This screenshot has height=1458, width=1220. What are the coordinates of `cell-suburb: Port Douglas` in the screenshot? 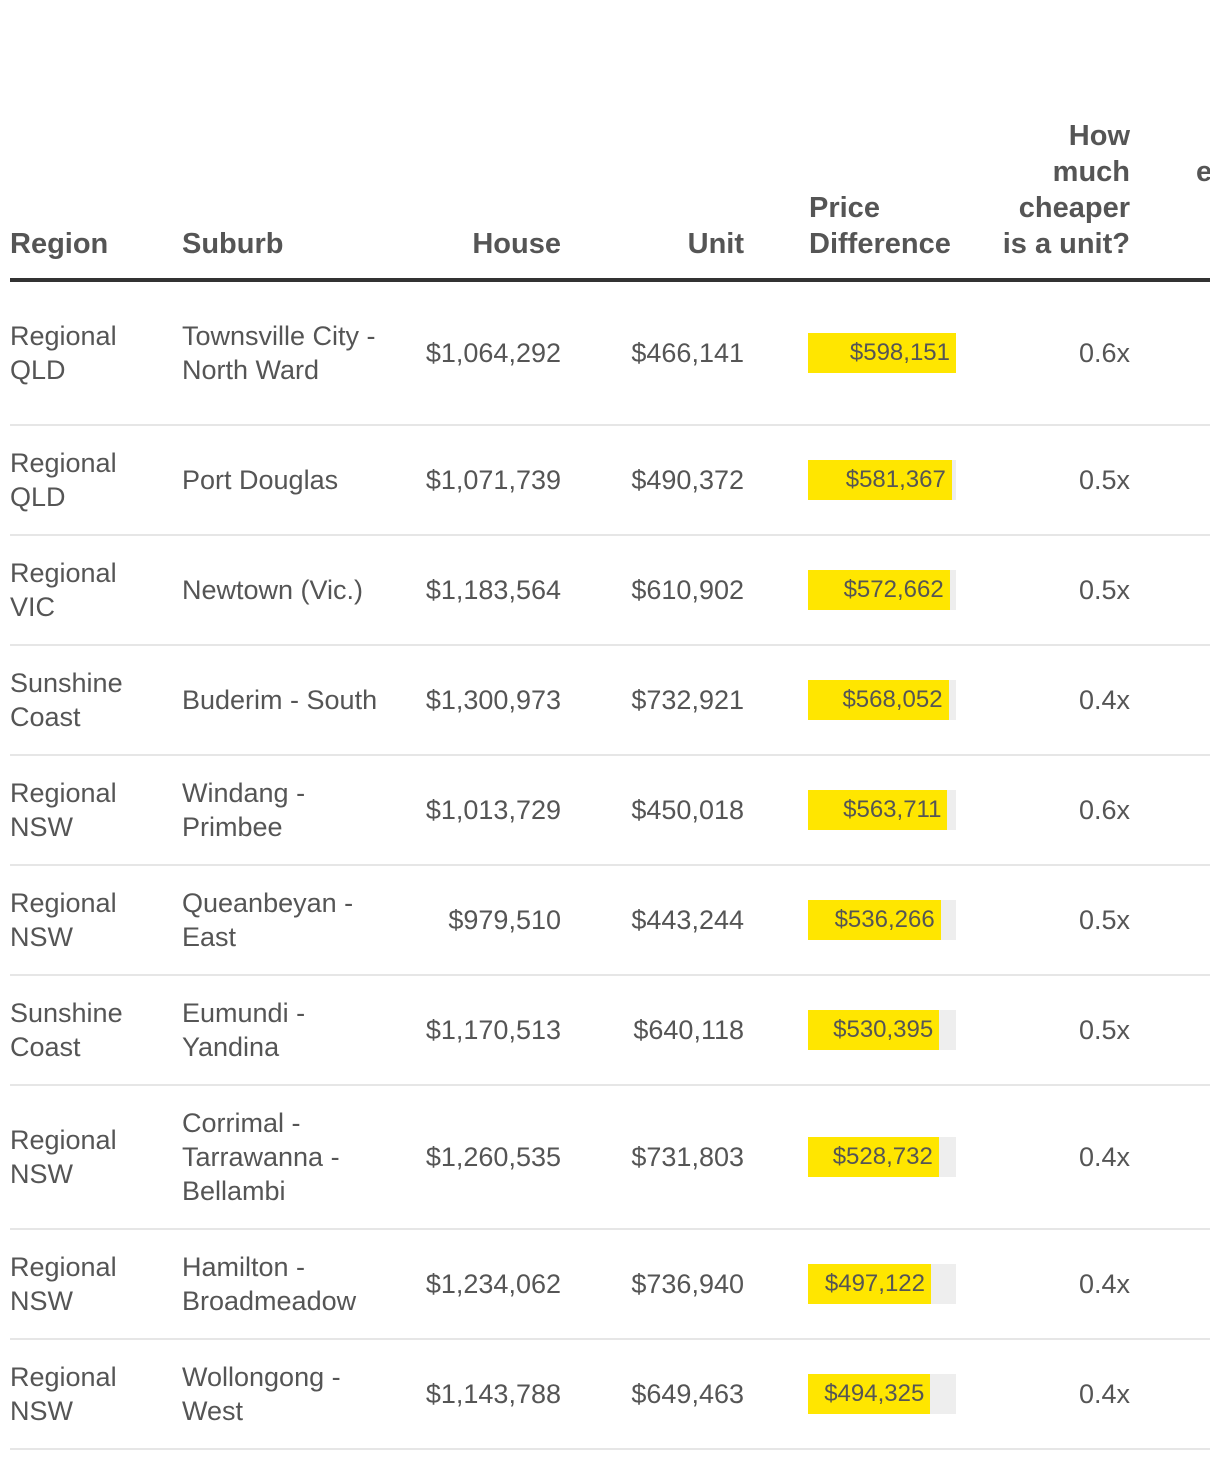 It's located at (260, 480).